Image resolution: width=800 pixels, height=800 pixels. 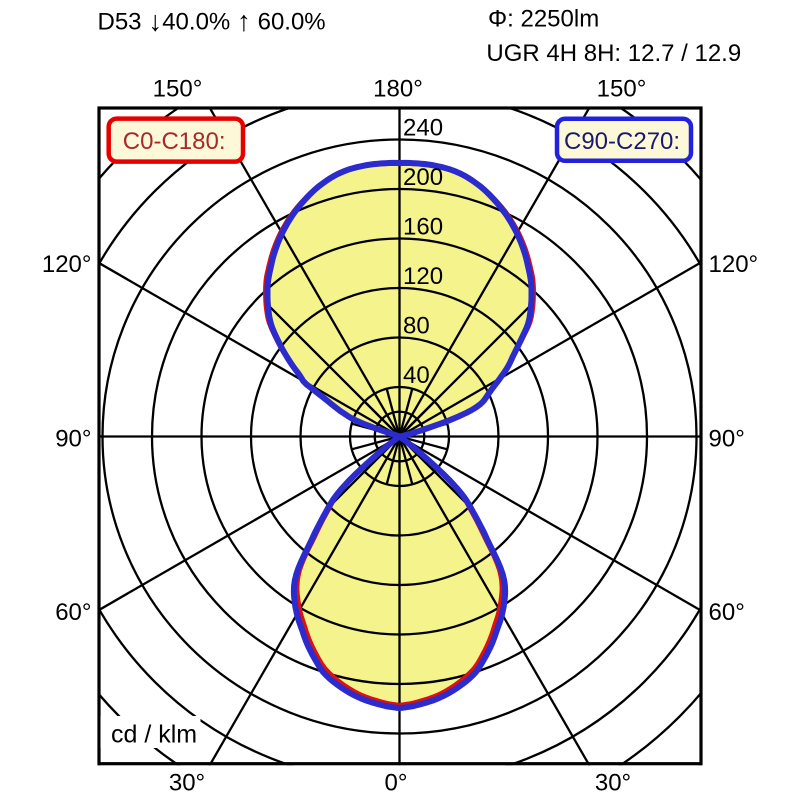 What do you see at coordinates (416, 325) in the screenshot?
I see `svg-text: 80` at bounding box center [416, 325].